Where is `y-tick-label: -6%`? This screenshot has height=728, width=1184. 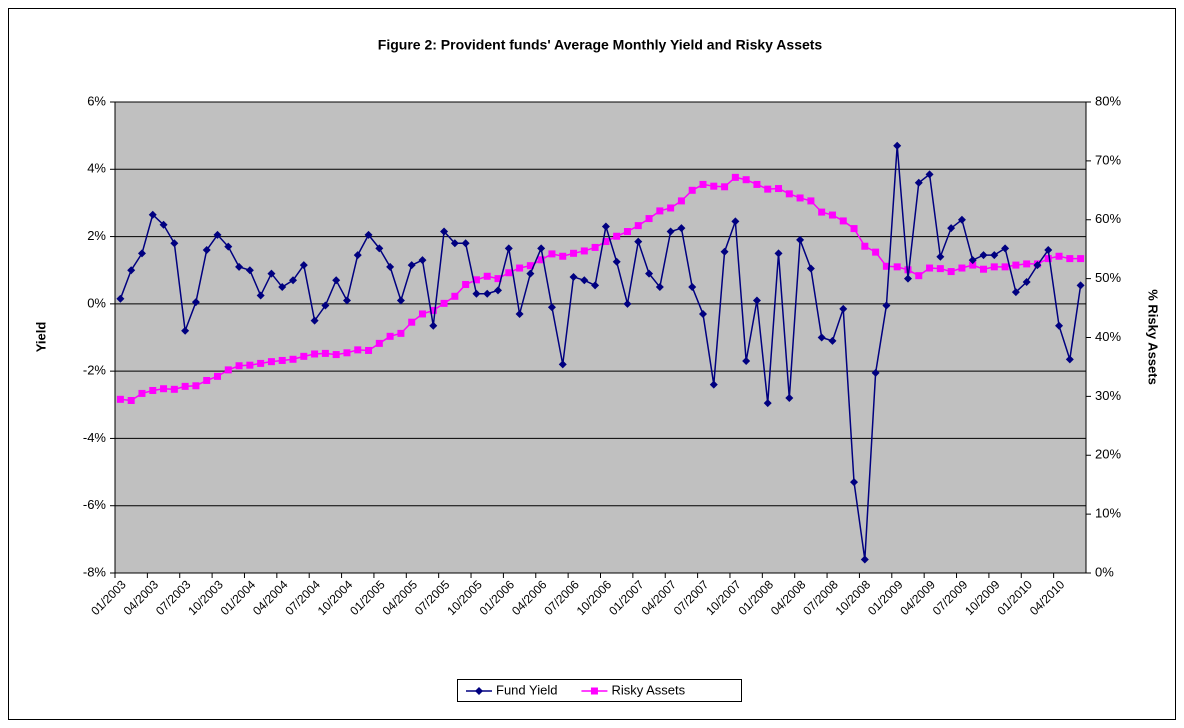 y-tick-label: -6% is located at coordinates (95, 504).